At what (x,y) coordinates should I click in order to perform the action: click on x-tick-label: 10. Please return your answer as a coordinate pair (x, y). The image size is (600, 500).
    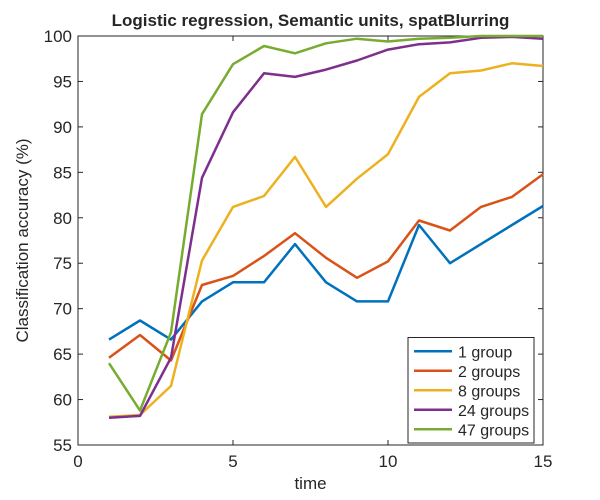
    Looking at the image, I should click on (388, 461).